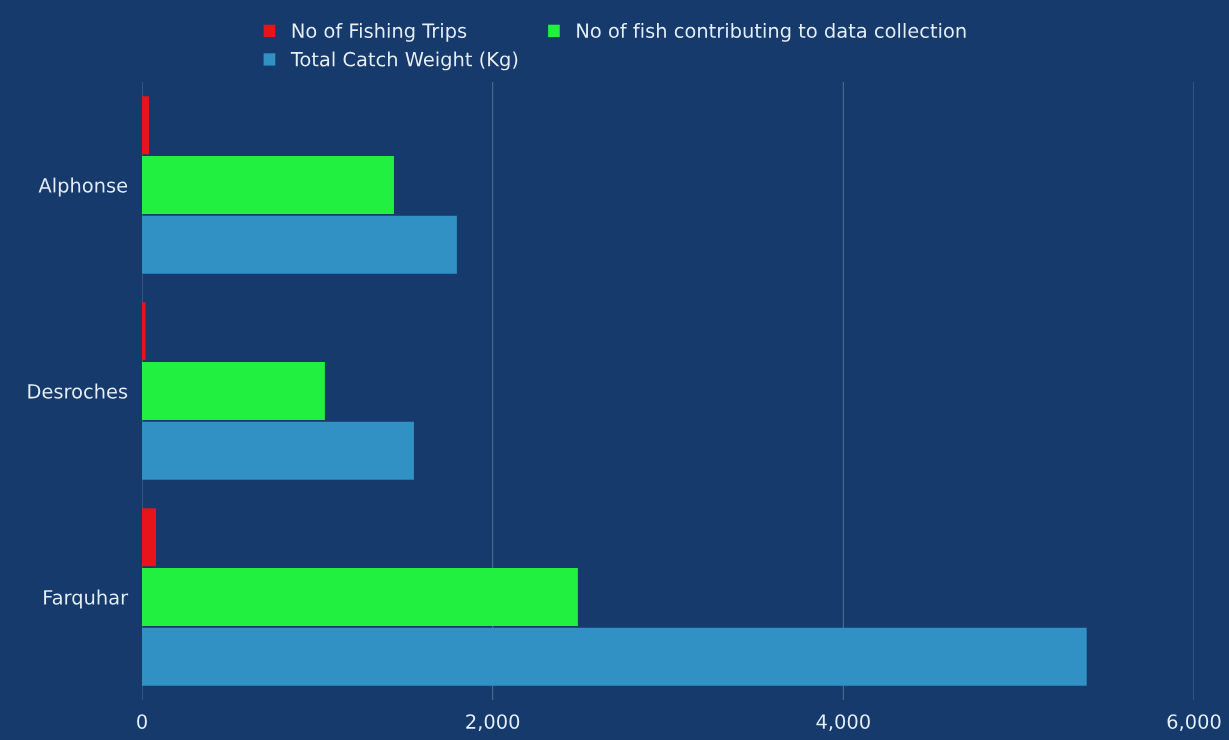 The image size is (1229, 740). What do you see at coordinates (843, 722) in the screenshot?
I see `x-tick-label: 4,000` at bounding box center [843, 722].